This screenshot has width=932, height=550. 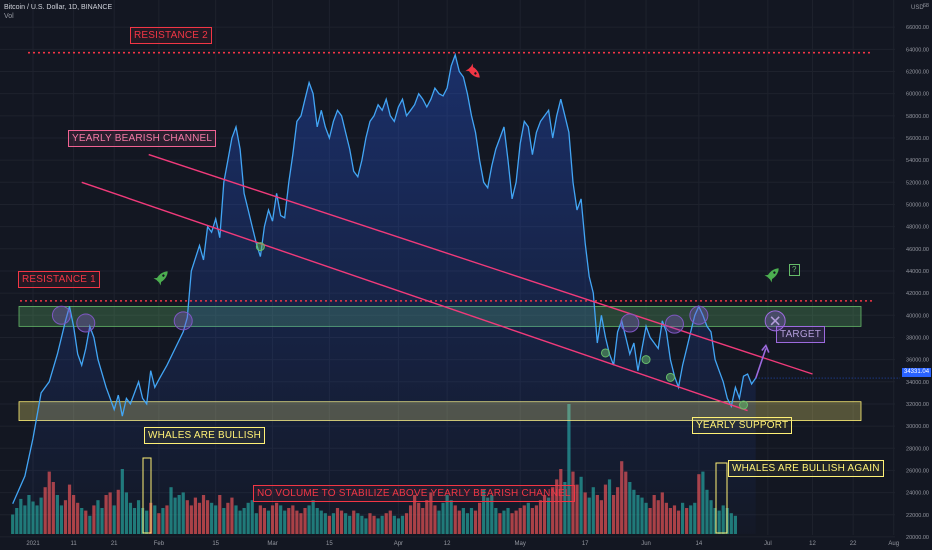 What do you see at coordinates (917, 316) in the screenshot?
I see `y-tick-label: 40000.00` at bounding box center [917, 316].